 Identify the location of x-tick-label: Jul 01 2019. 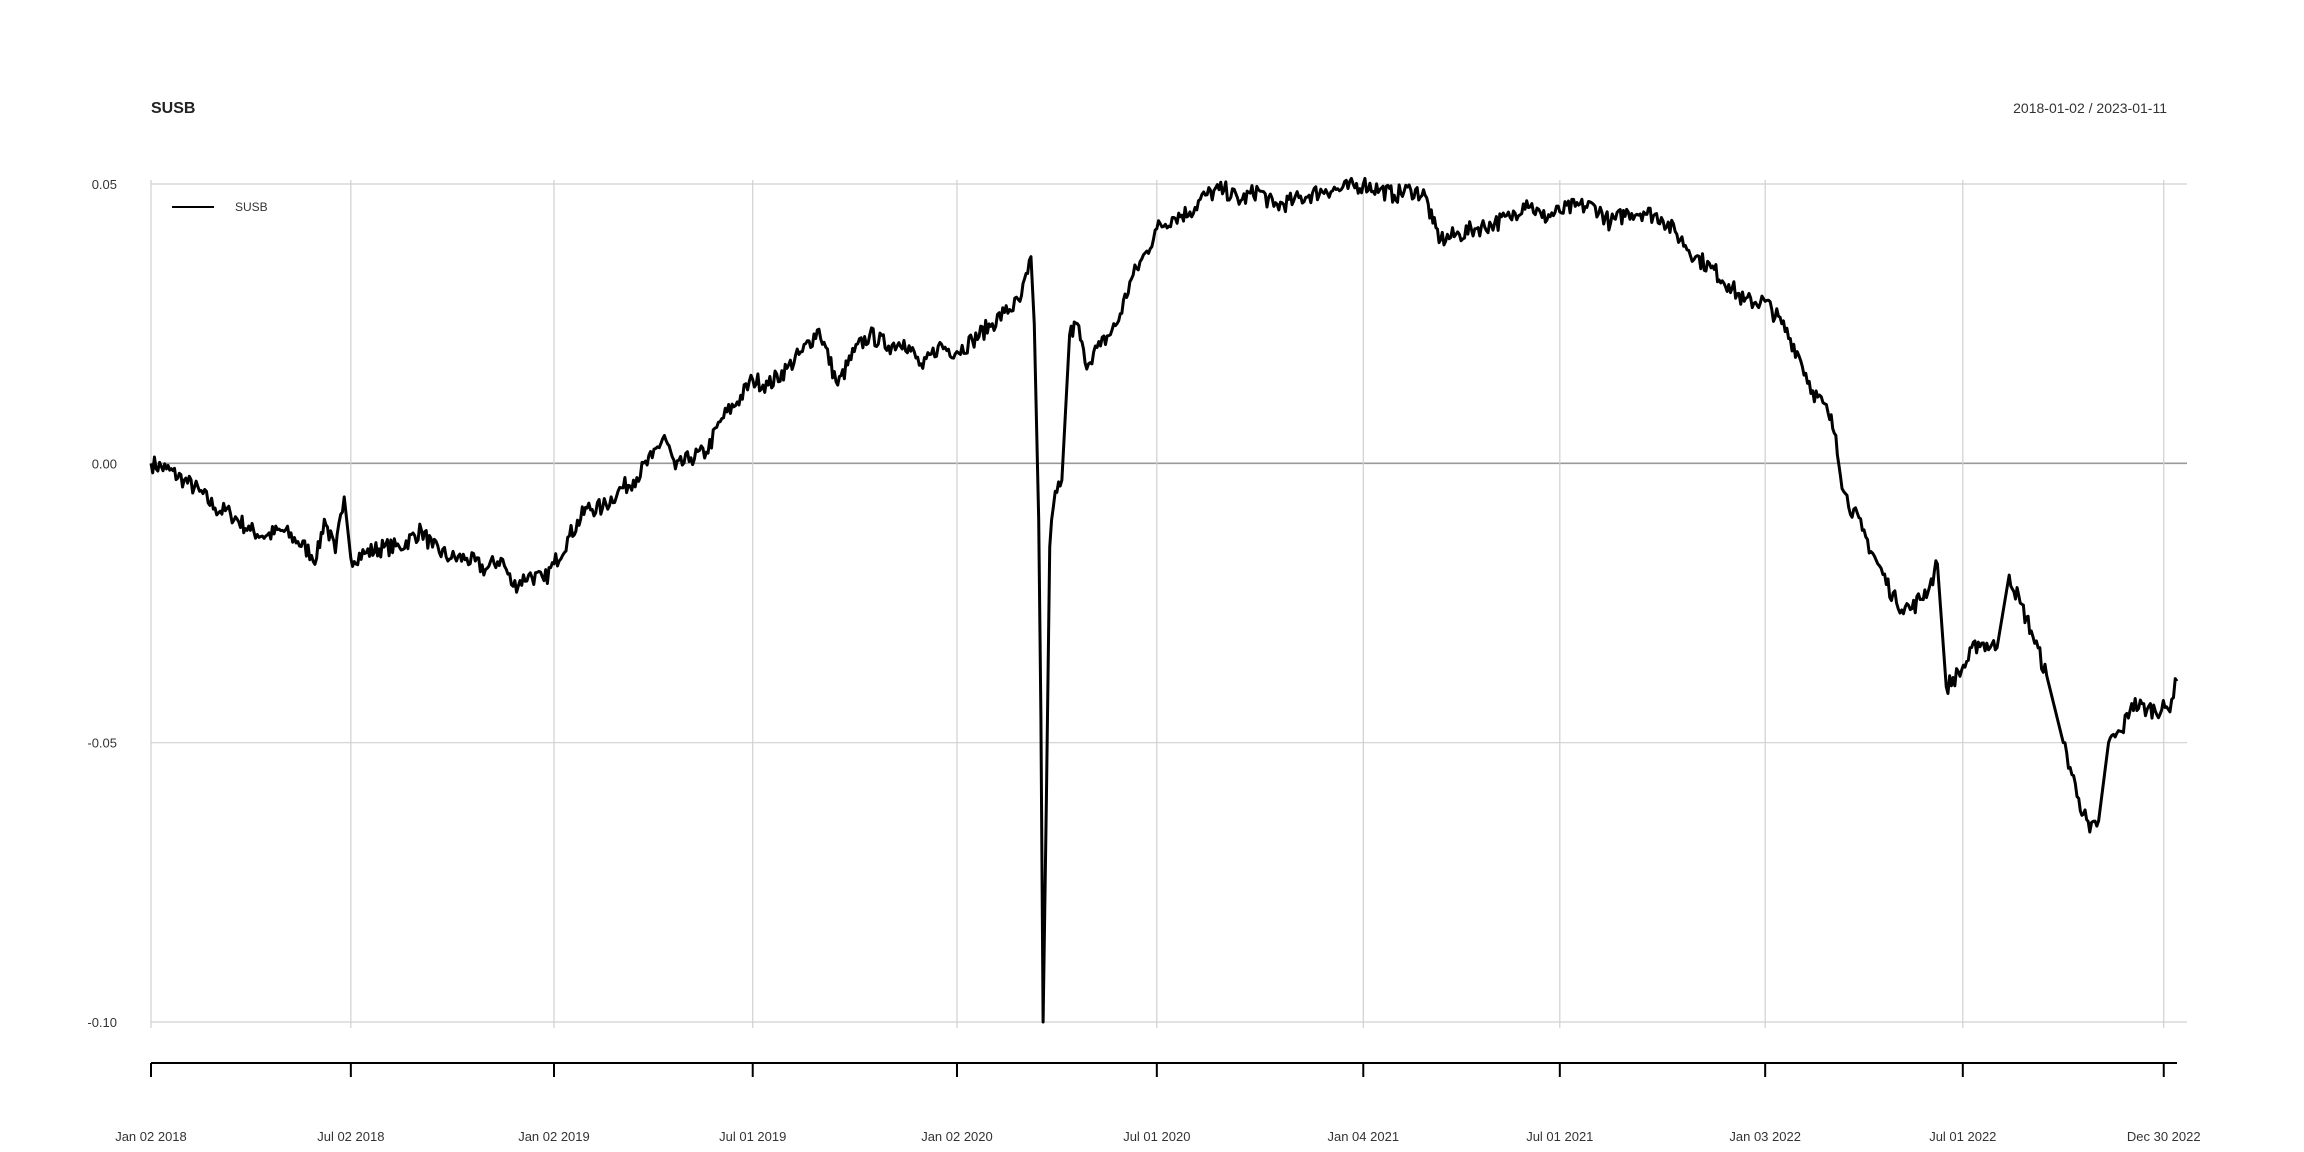
(752, 1136).